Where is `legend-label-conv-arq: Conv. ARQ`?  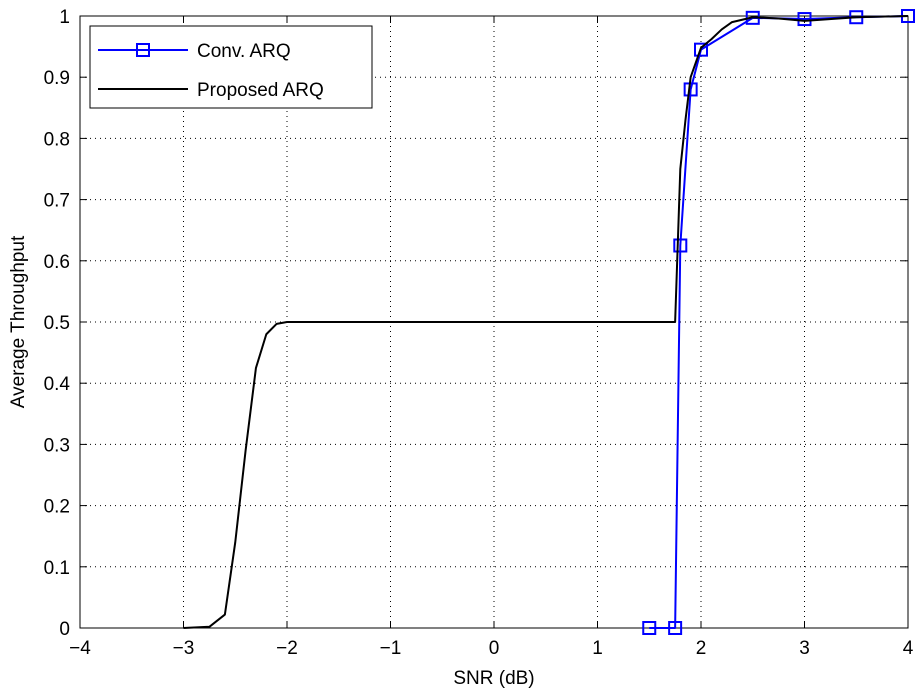 legend-label-conv-arq: Conv. ARQ is located at coordinates (244, 51).